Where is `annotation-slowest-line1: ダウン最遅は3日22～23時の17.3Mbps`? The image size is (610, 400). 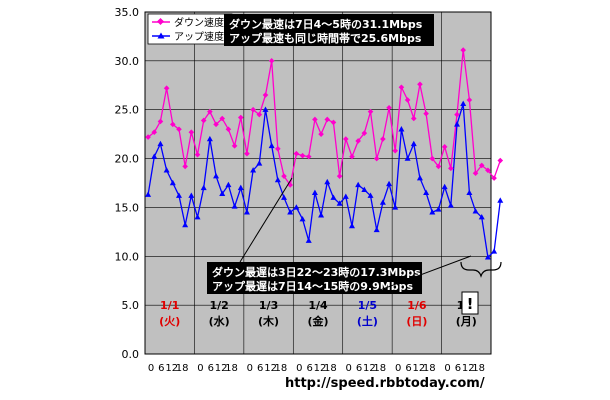 annotation-slowest-line1: ダウン最遅は3日22～23時の17.3Mbps is located at coordinates (316, 272).